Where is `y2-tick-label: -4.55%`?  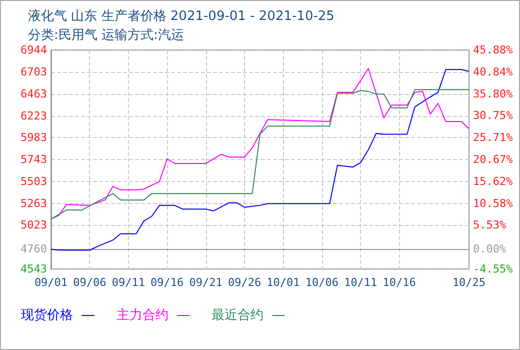
y2-tick-label: -4.55% is located at coordinates (493, 269).